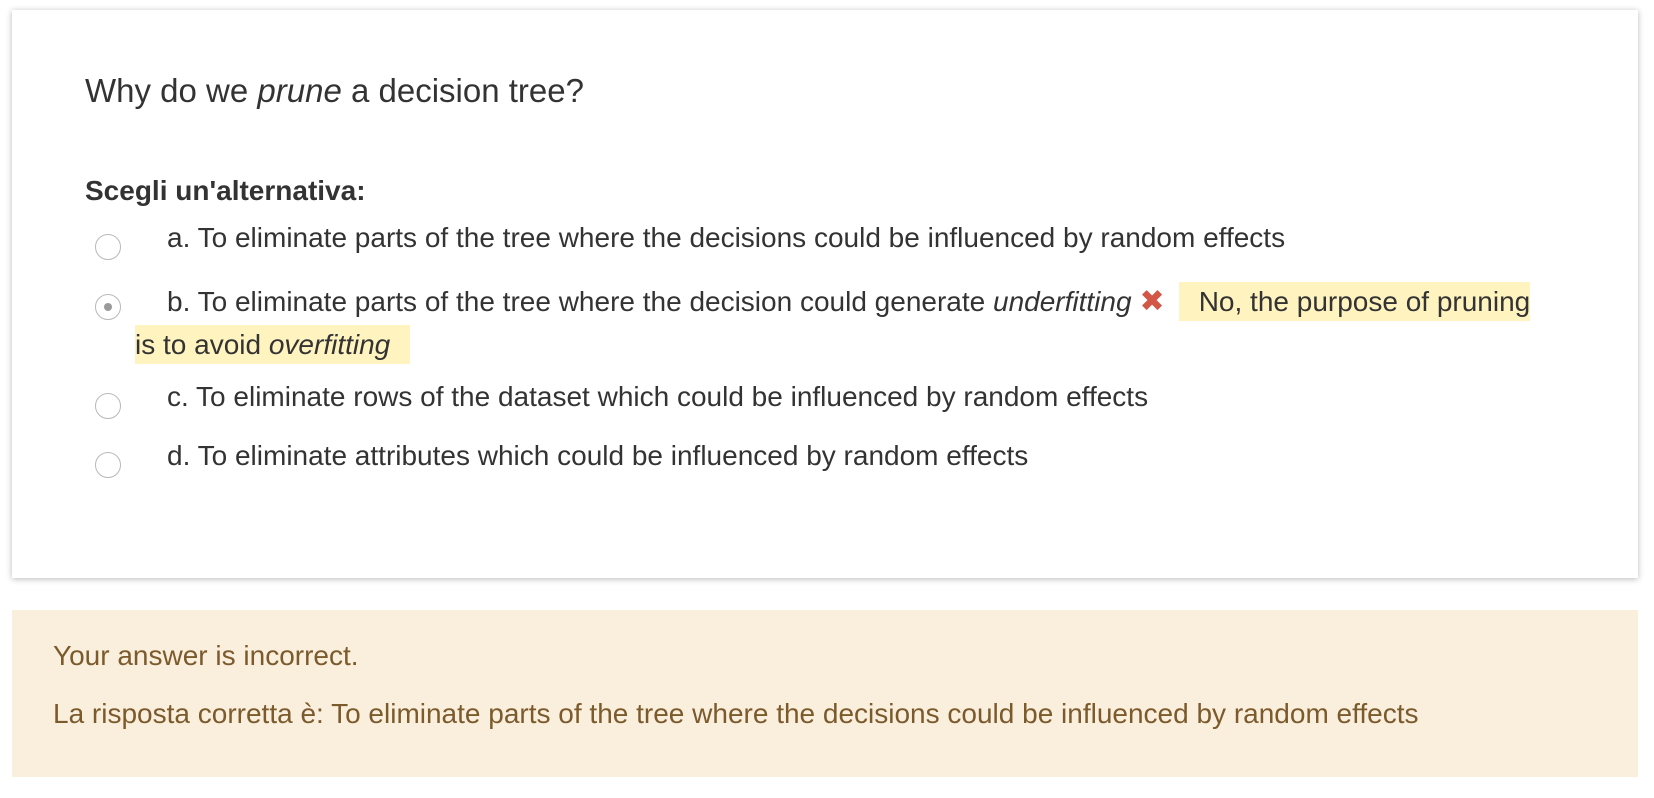 This screenshot has width=1654, height=798. What do you see at coordinates (329, 344) in the screenshot?
I see `option-b-feedback-emphasis: overfitting` at bounding box center [329, 344].